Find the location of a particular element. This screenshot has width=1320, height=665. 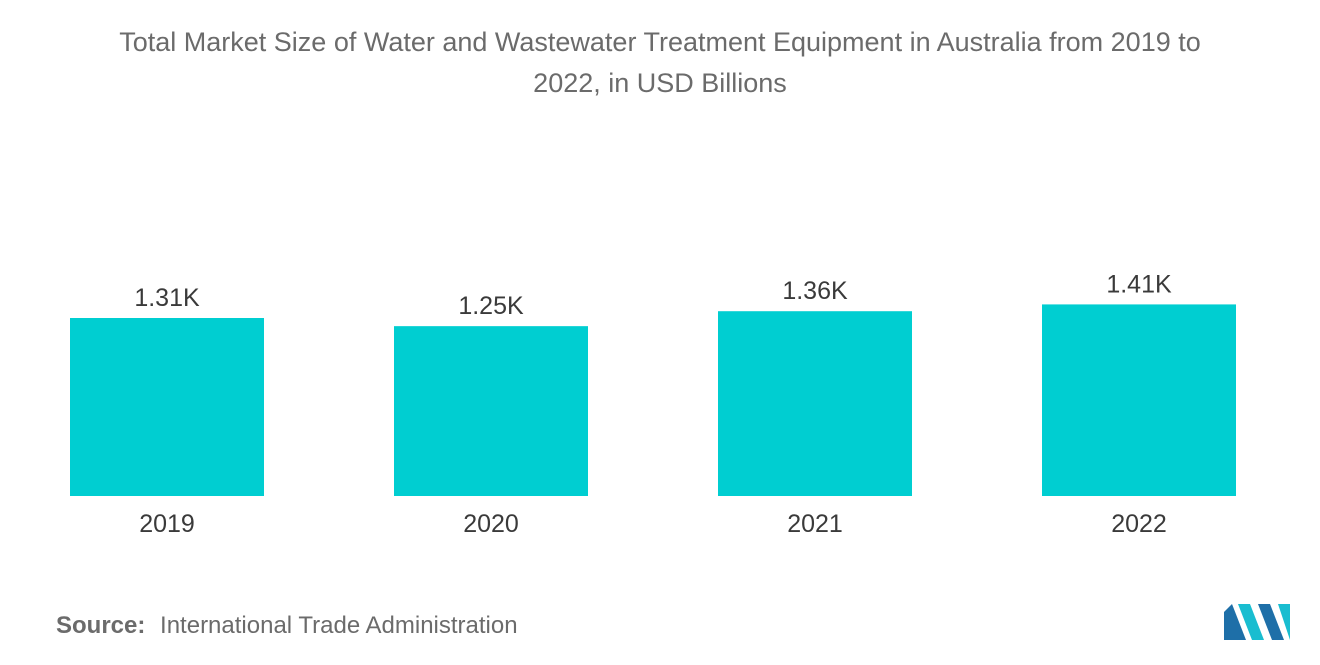

chart-title-line-2: 2022, in USD Billions is located at coordinates (660, 83).